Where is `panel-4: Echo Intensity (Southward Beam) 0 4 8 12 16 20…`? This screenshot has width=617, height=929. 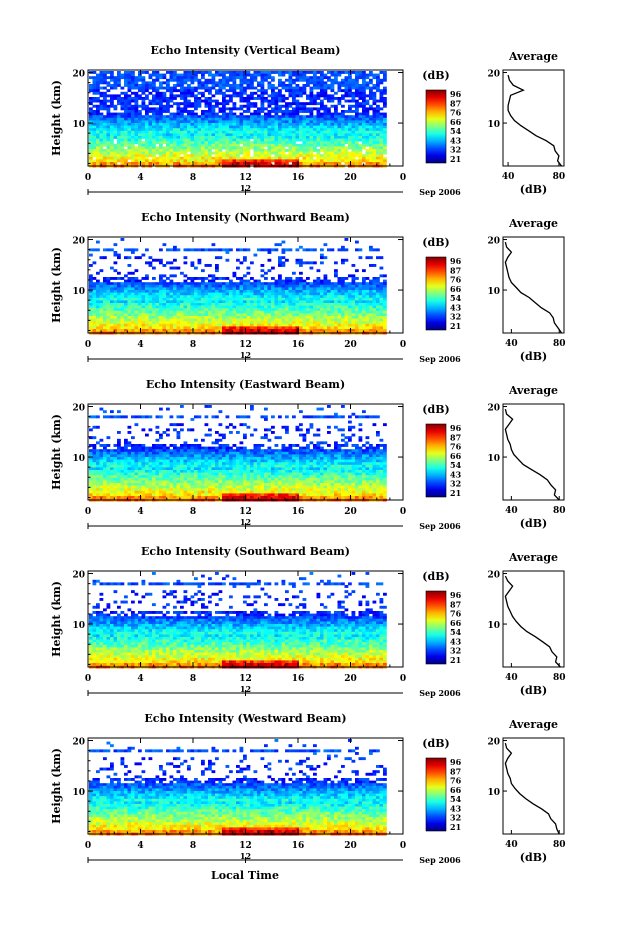 panel-4: Echo Intensity (Southward Beam) 0 4 8 12 16 20… is located at coordinates (307, 621).